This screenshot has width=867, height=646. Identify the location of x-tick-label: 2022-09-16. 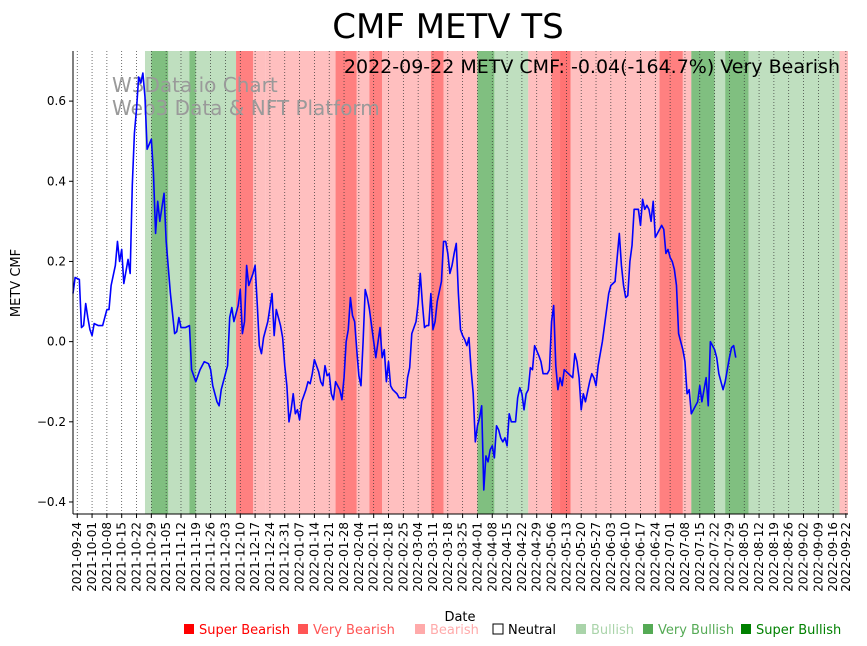
(833, 557).